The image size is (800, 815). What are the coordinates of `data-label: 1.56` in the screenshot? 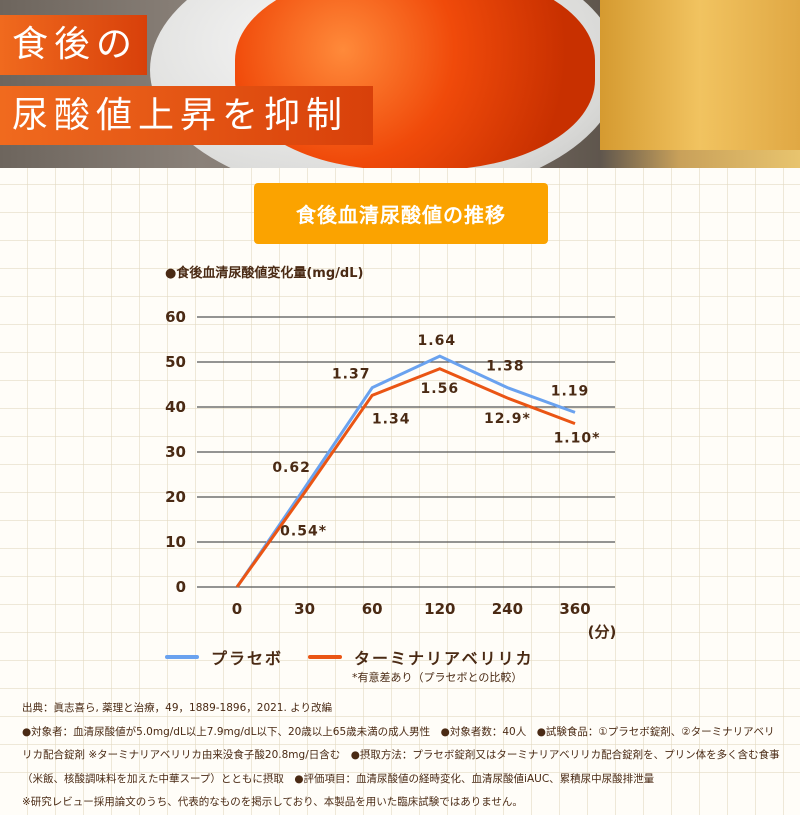 It's located at (440, 389).